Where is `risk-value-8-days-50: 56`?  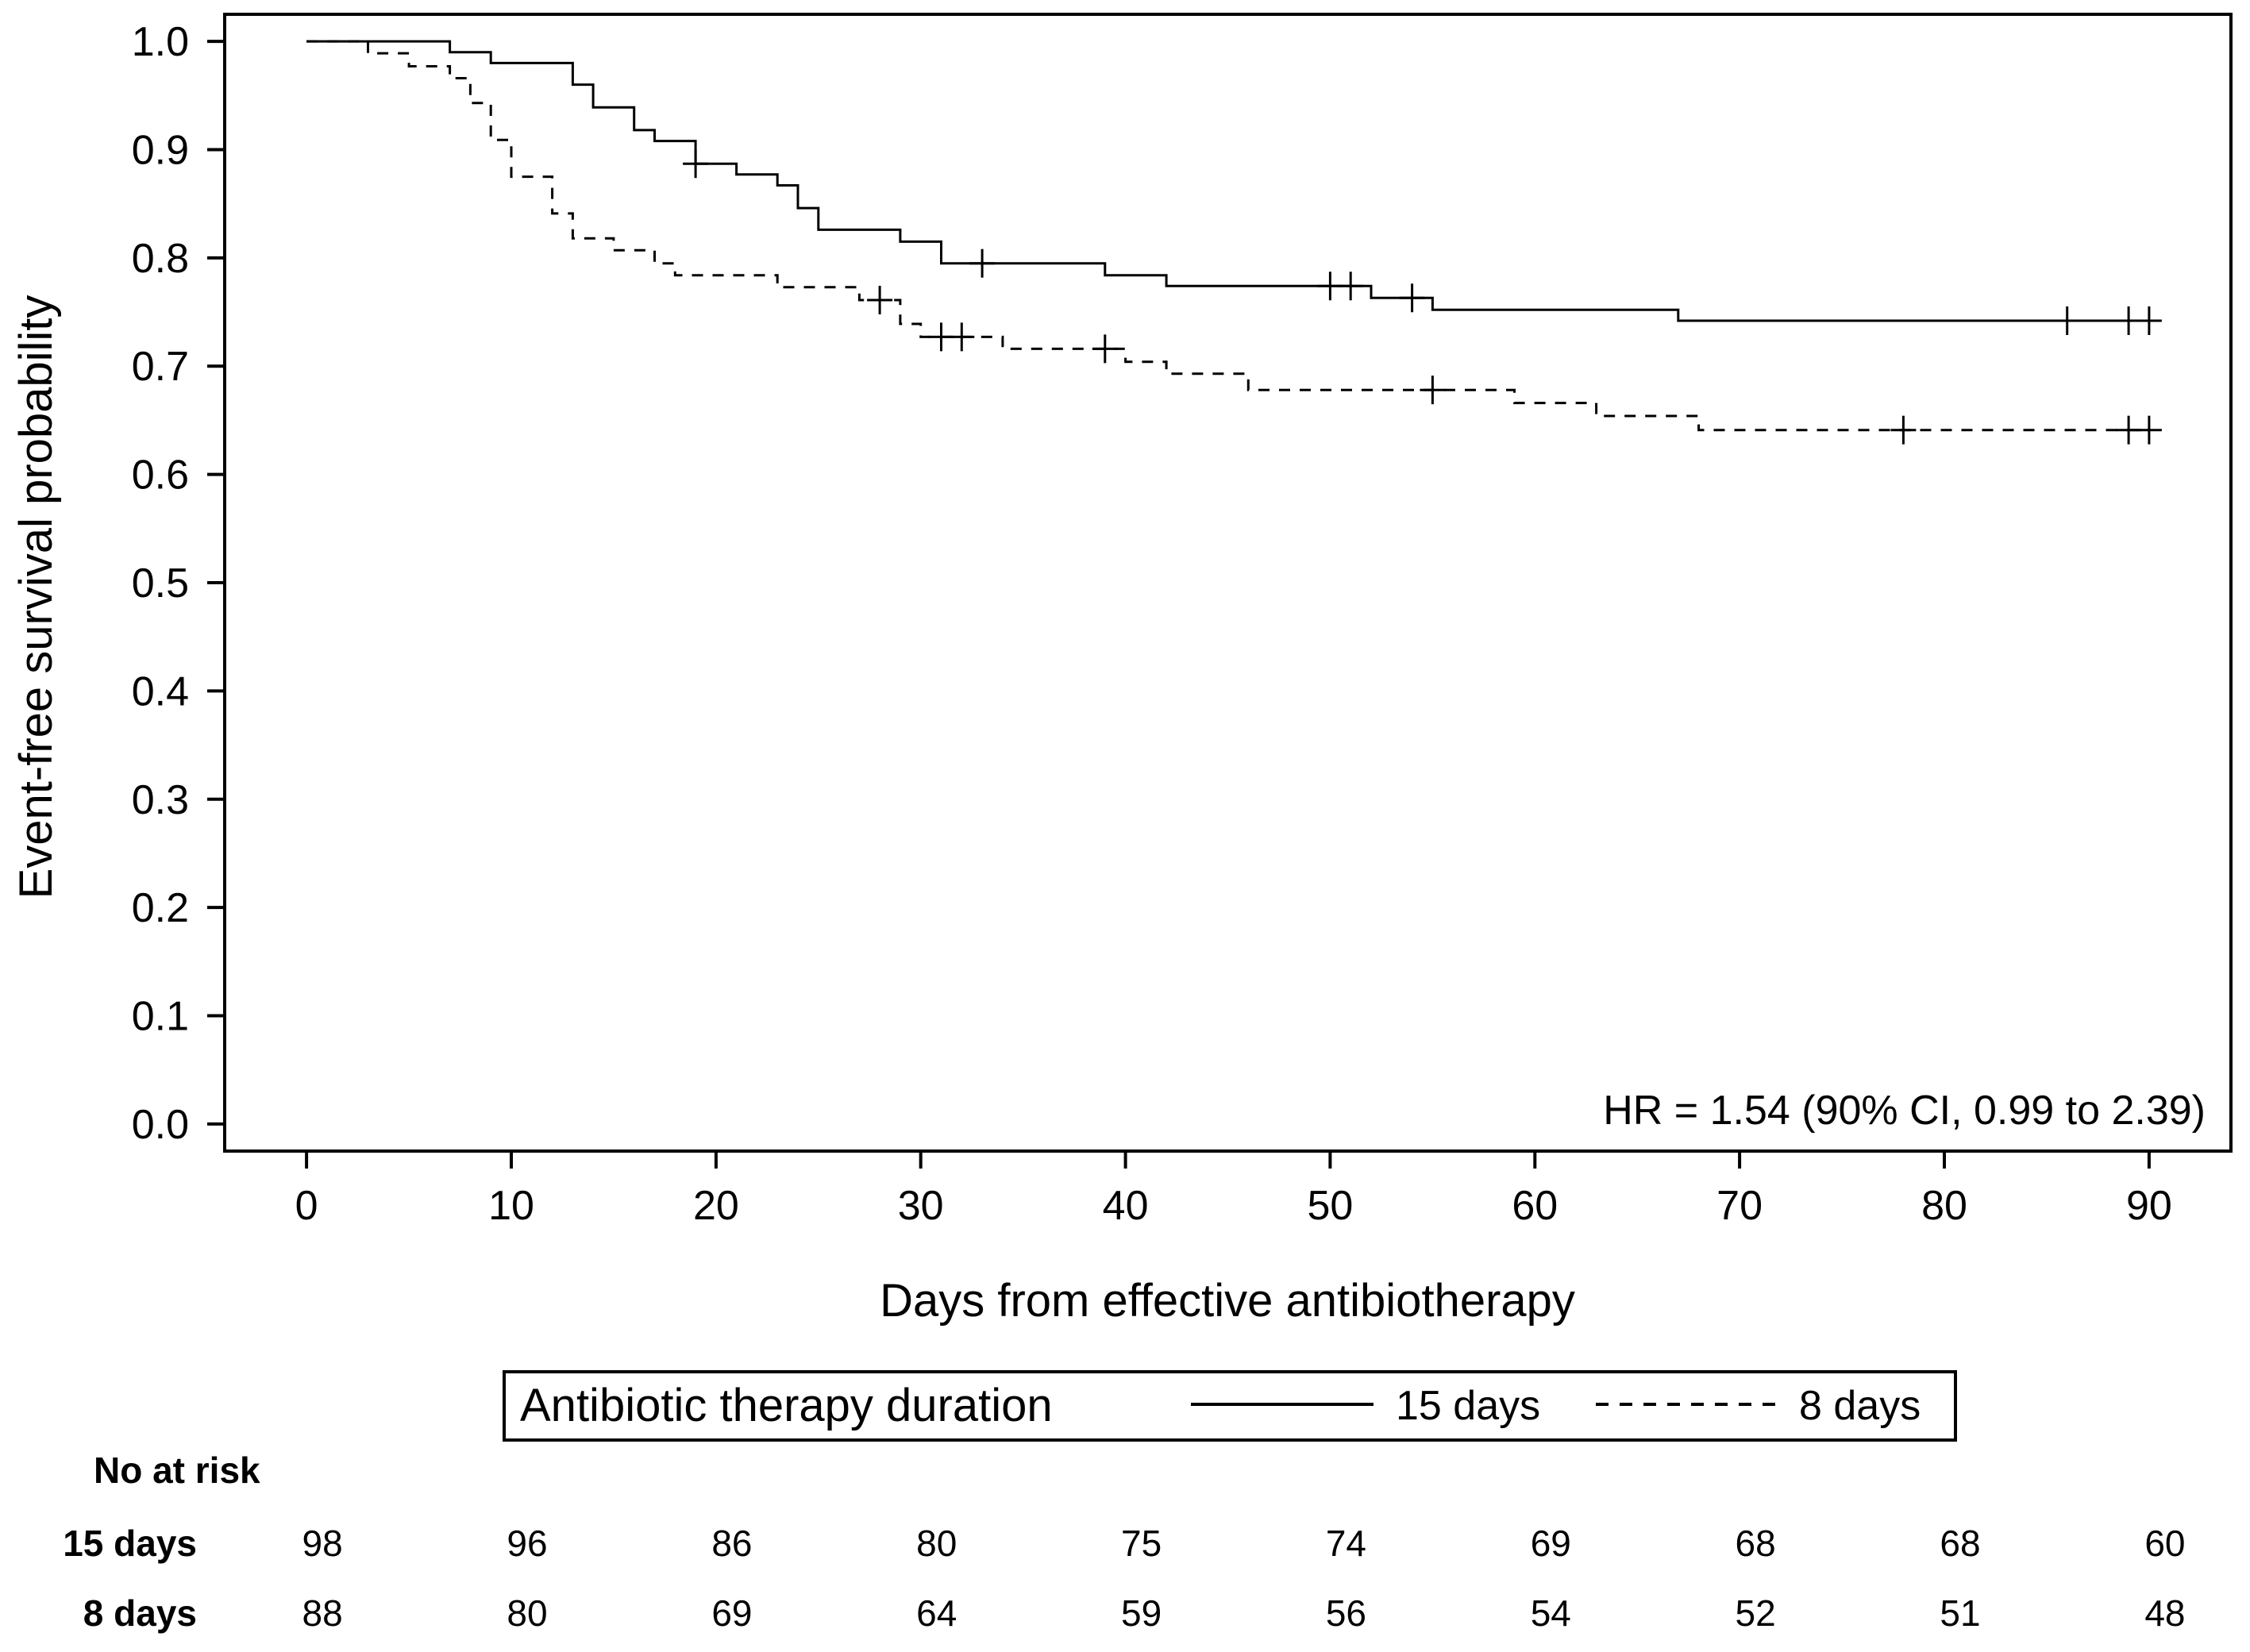
risk-value-8-days-50: 56 is located at coordinates (1346, 1613).